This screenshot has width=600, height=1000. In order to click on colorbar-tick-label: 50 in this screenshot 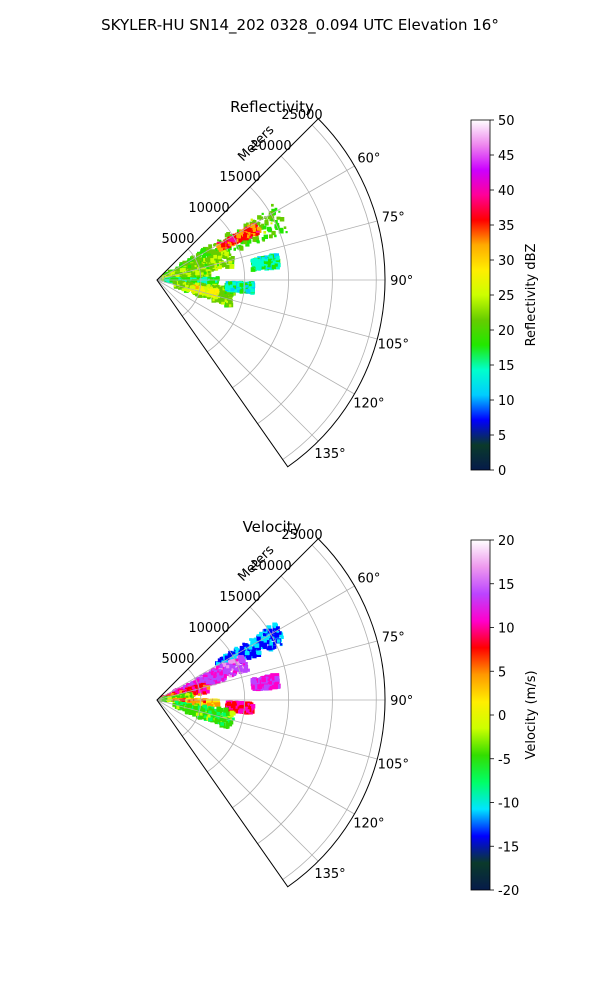, I will do `click(506, 121)`.